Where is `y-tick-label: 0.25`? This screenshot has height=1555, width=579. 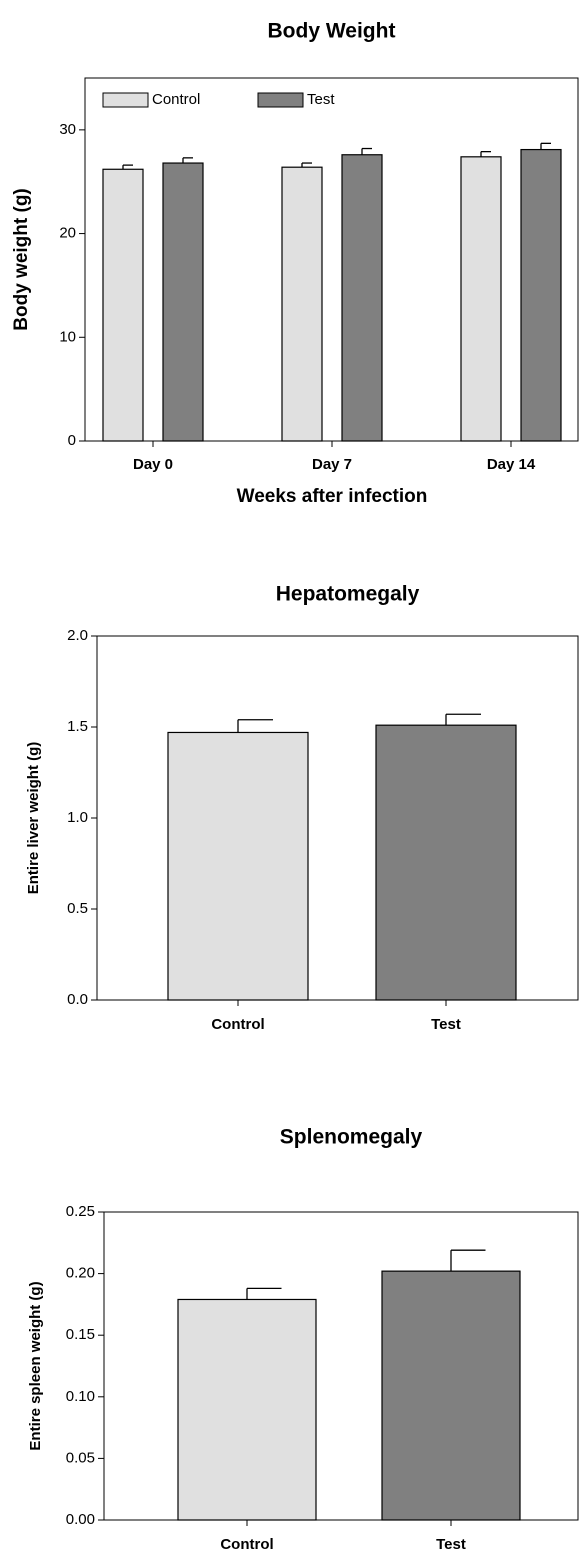 y-tick-label: 0.25 is located at coordinates (80, 1211).